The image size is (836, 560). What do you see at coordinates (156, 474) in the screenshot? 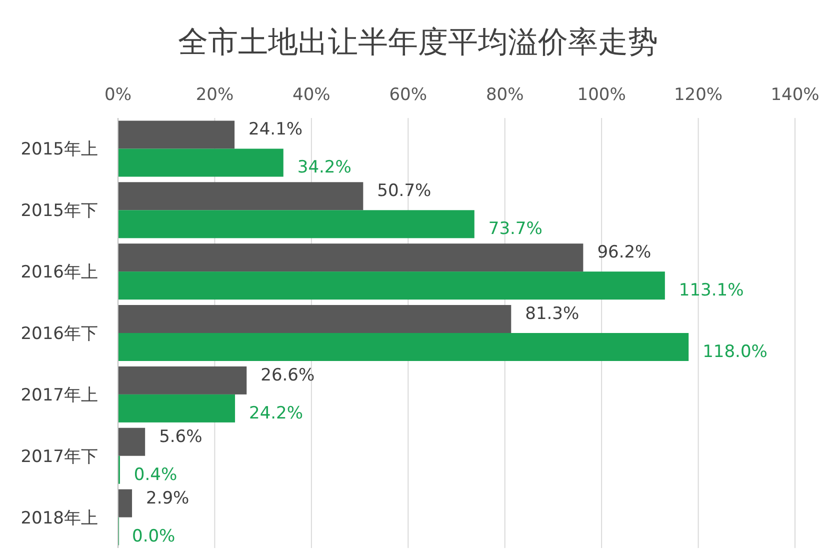
I see `data-label: 0.4%` at bounding box center [156, 474].